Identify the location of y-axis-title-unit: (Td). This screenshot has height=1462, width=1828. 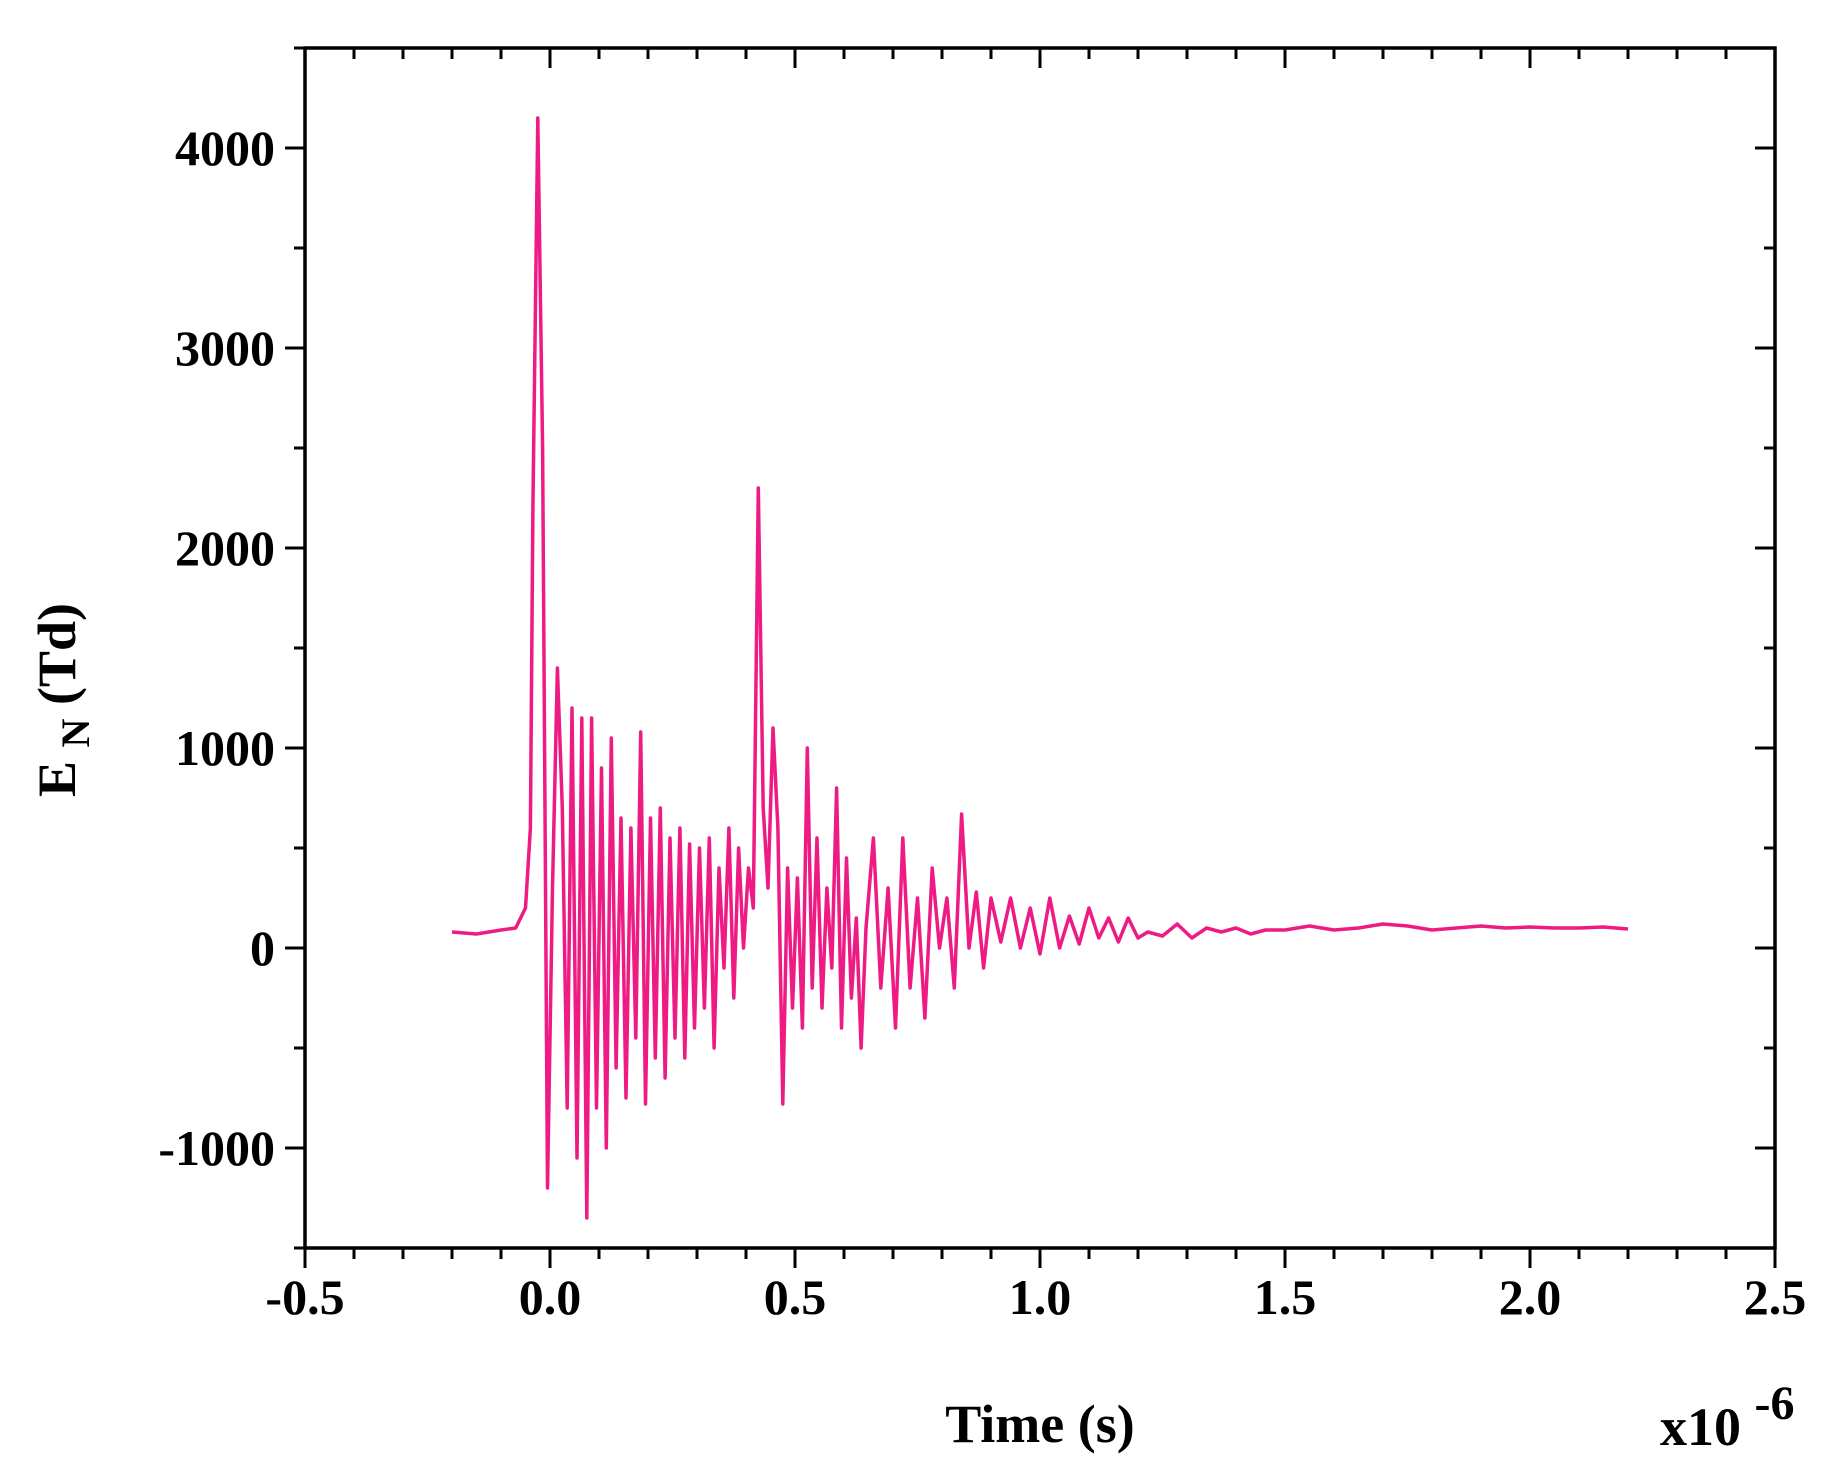
(57, 654).